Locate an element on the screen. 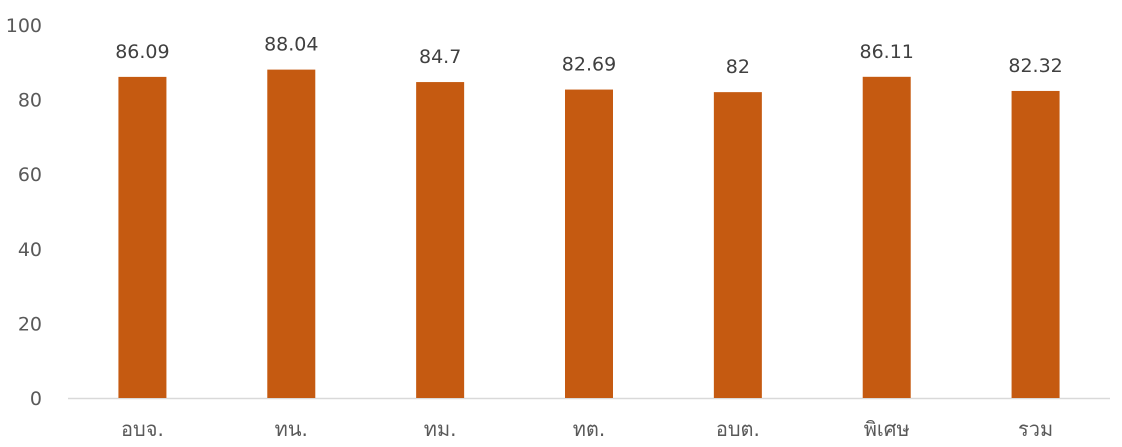 The width and height of the screenshot is (1122, 447). data-label: 86.09 is located at coordinates (142, 52).